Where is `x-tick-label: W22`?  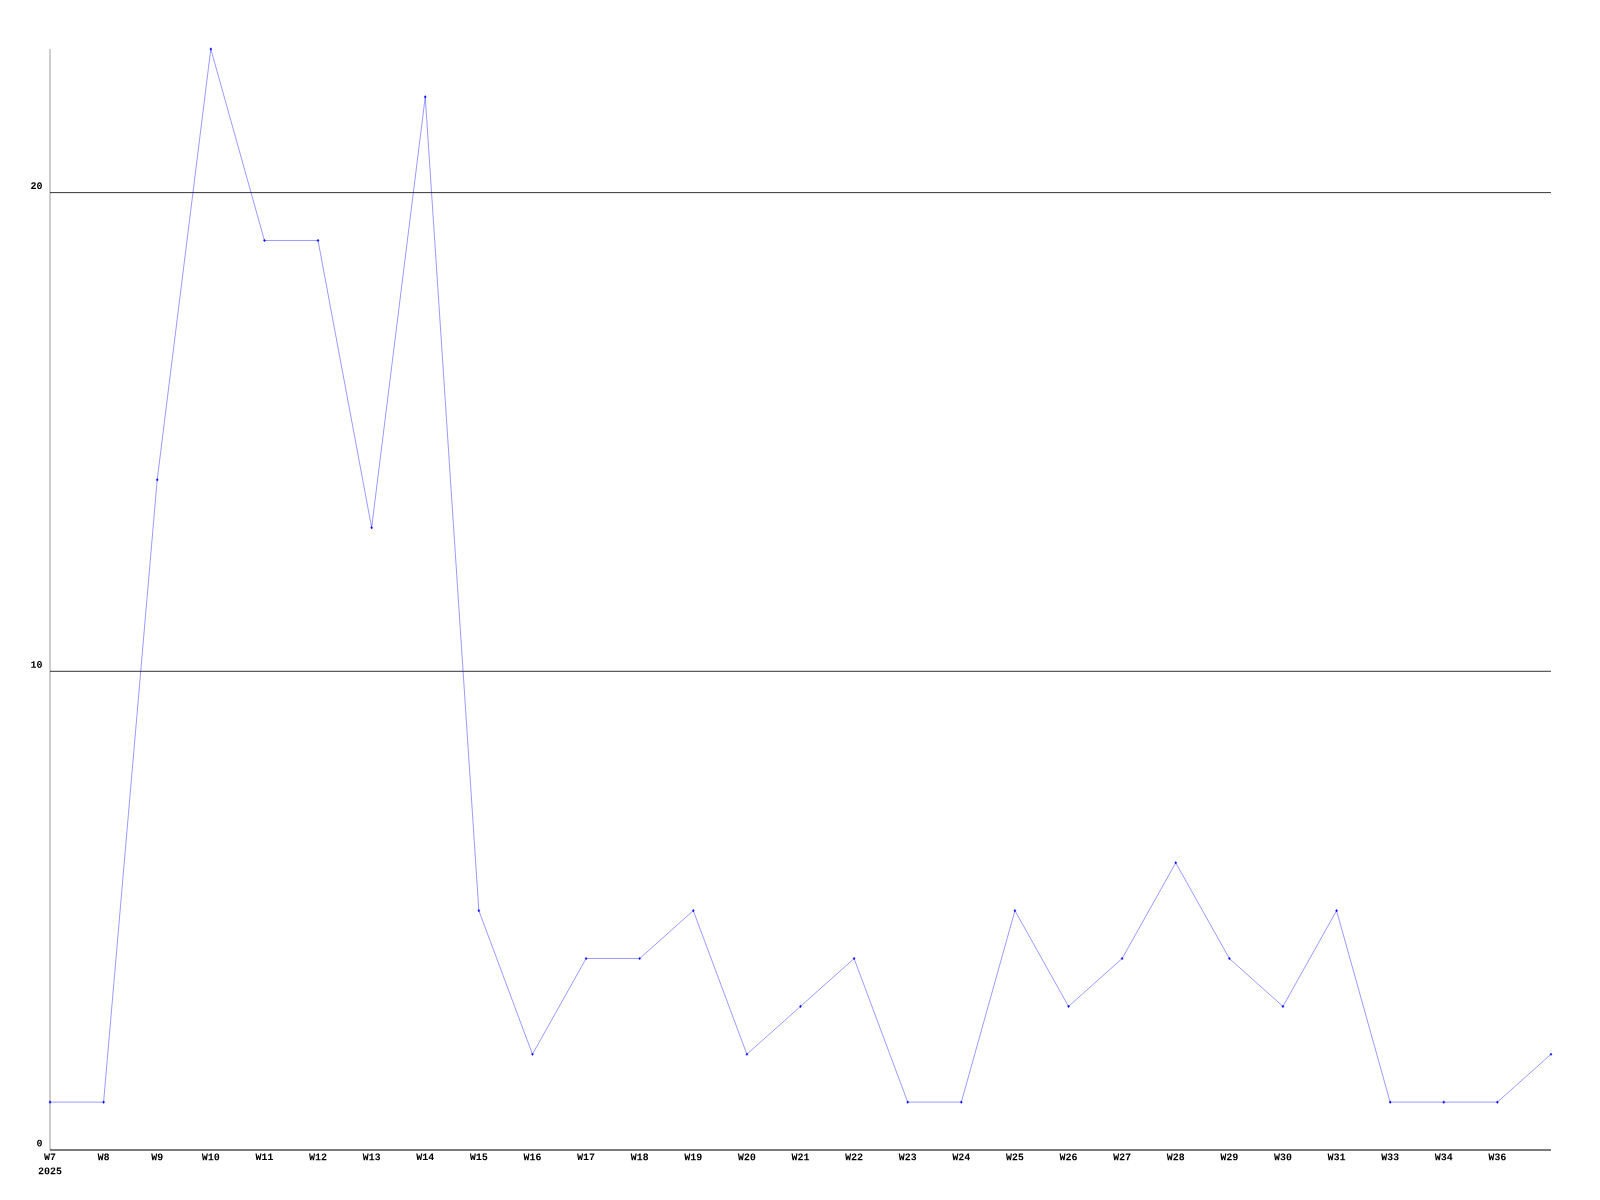 x-tick-label: W22 is located at coordinates (854, 1157).